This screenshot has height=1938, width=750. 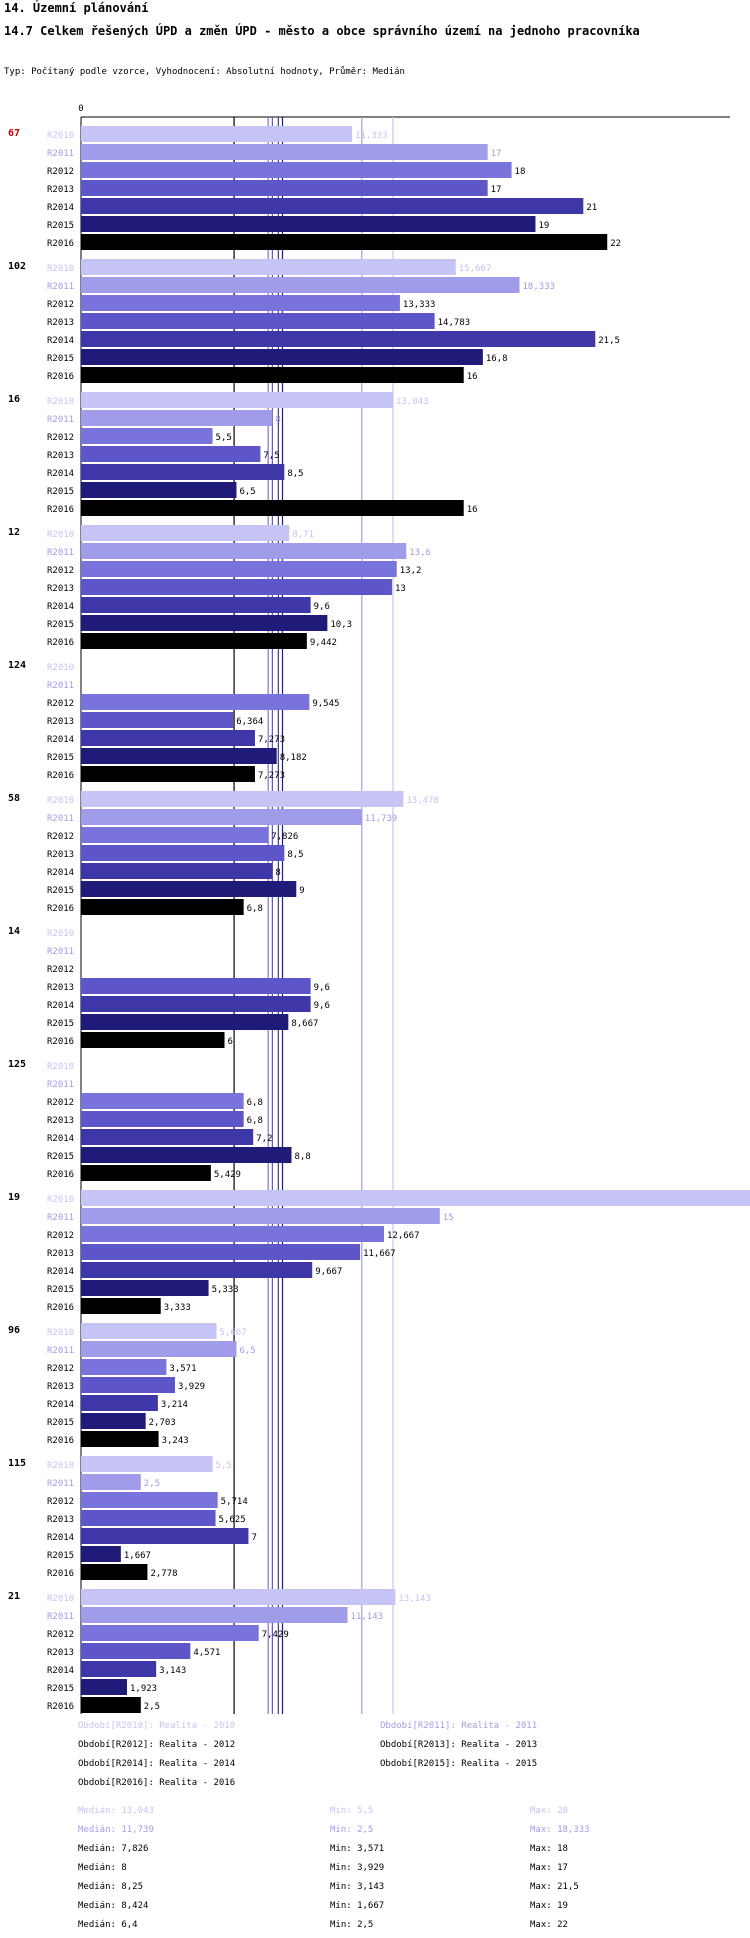 I want to click on stat-min-r2014: Min: 3,143, so click(x=357, y=1887).